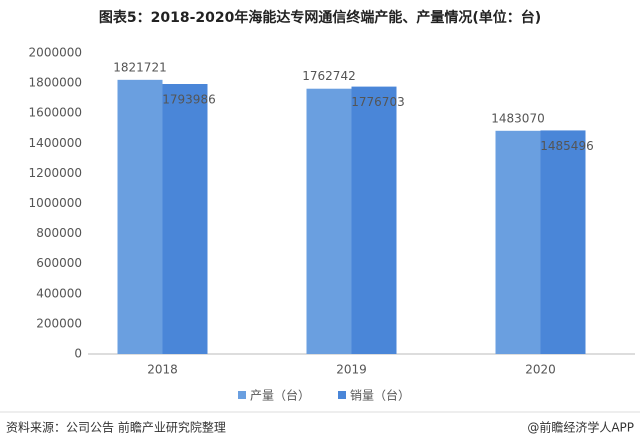 The image size is (640, 445). Describe the element at coordinates (380, 395) in the screenshot. I see `legend-label: 销量（台）` at that location.